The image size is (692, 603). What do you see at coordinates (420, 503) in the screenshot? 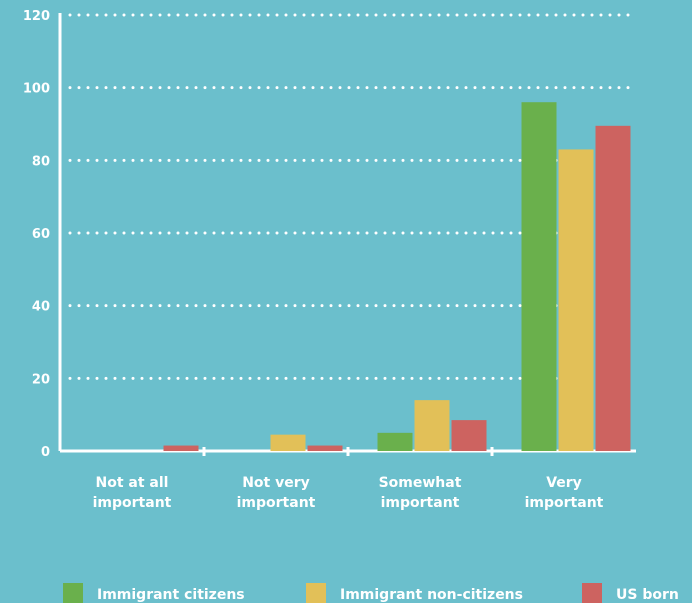
I see `category-label-2-line-1: important` at bounding box center [420, 503].